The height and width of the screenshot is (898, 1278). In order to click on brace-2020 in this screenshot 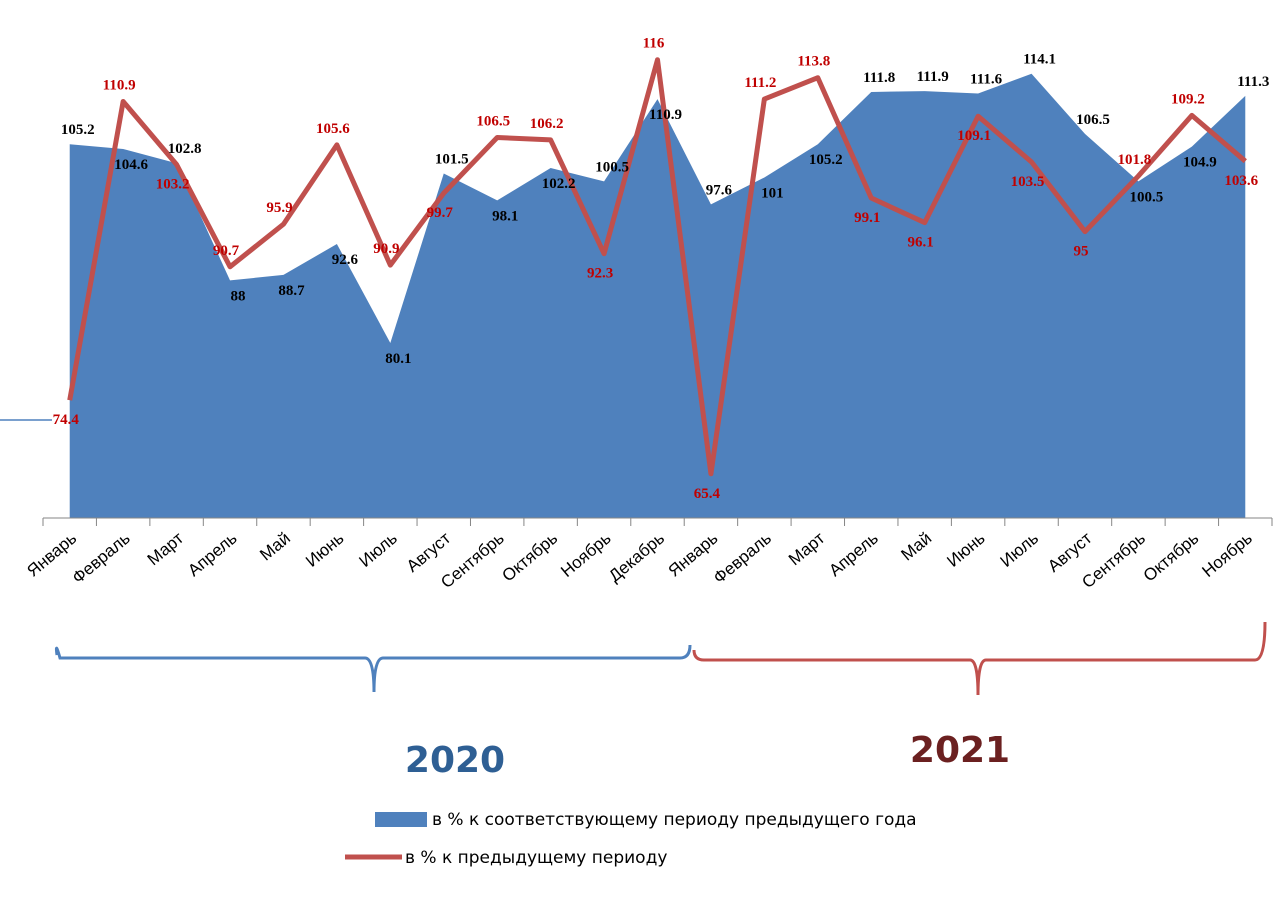, I will do `click(373, 668)`.